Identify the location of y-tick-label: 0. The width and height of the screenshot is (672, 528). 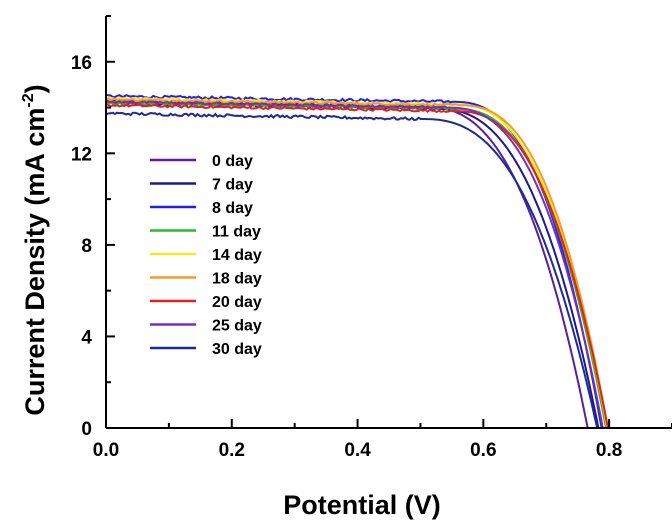
(86, 429).